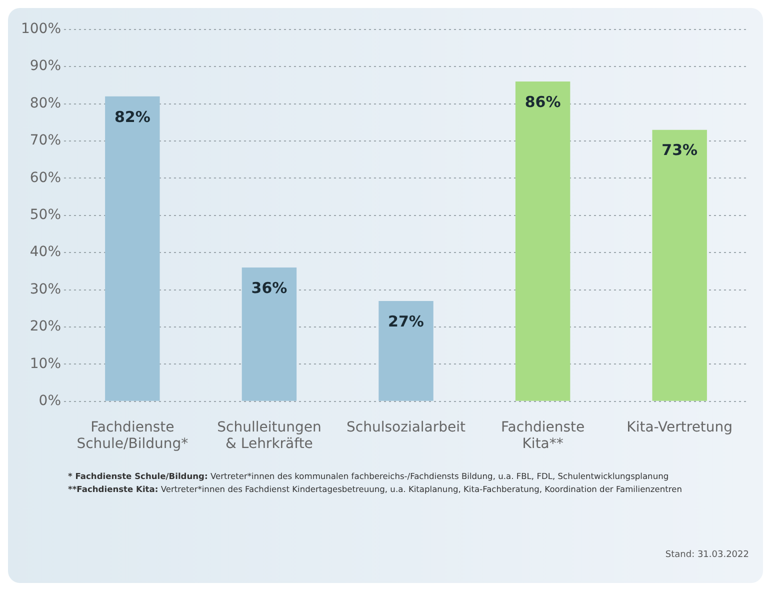 The image size is (779, 595). What do you see at coordinates (406, 427) in the screenshot?
I see `x-tick-label: Schulsozialarbeit` at bounding box center [406, 427].